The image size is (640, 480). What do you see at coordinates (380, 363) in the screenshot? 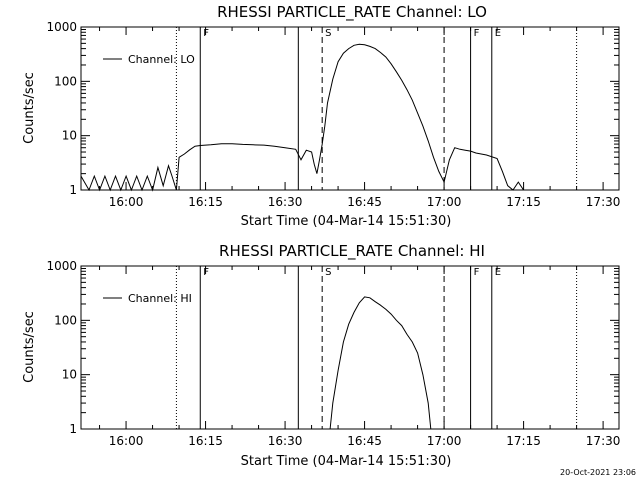
I see `series-line-hi` at bounding box center [380, 363].